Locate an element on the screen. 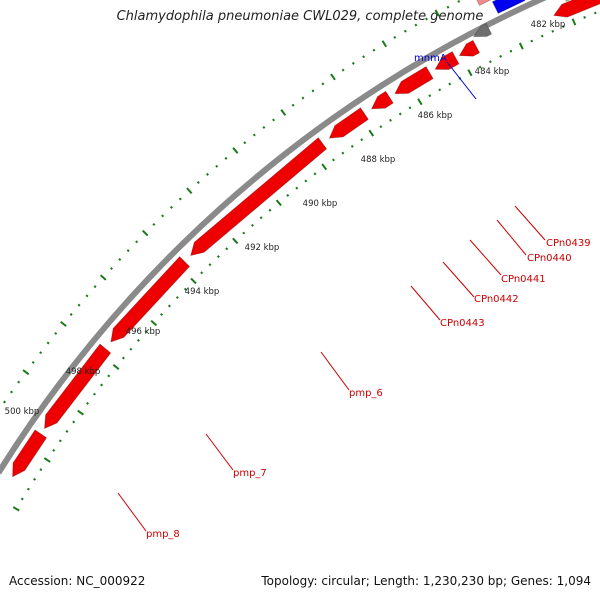 The height and width of the screenshot is (600, 600). tick-label: 492 kbp is located at coordinates (262, 248).